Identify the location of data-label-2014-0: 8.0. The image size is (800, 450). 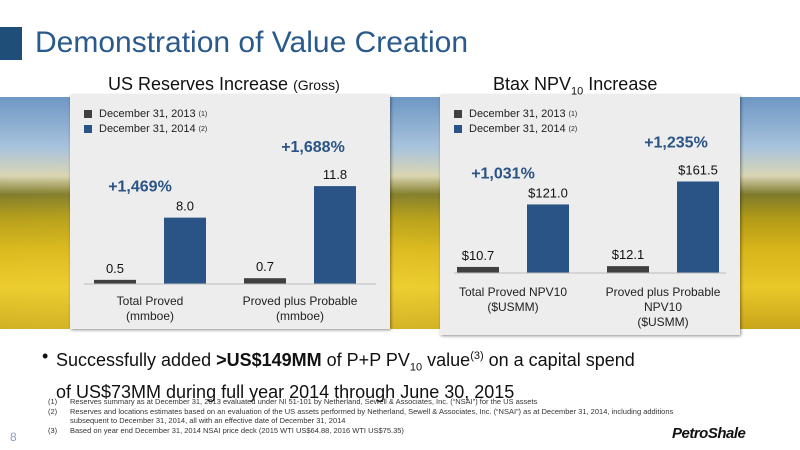
(185, 206).